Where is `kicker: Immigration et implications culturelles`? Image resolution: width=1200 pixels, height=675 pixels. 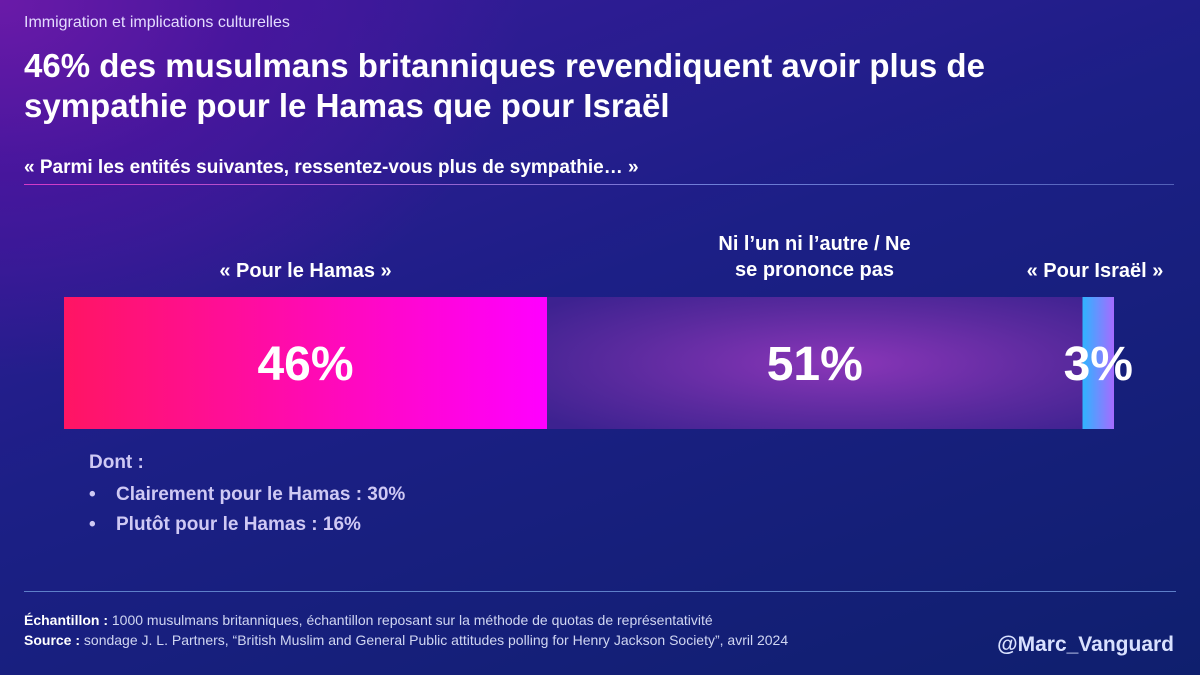 kicker: Immigration et implications culturelles is located at coordinates (157, 22).